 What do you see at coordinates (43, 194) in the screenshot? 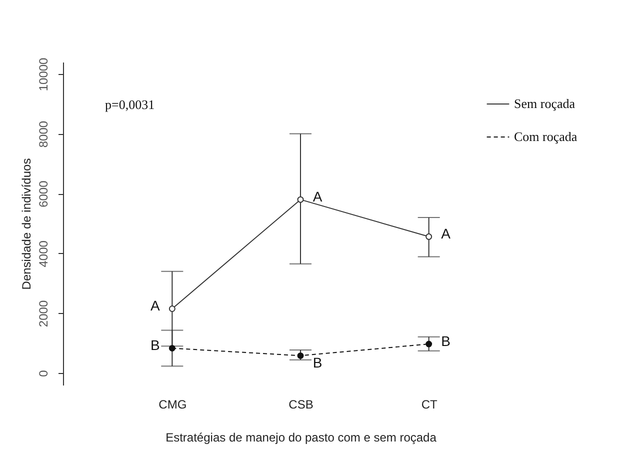
I see `y-tick-label: 6000` at bounding box center [43, 194].